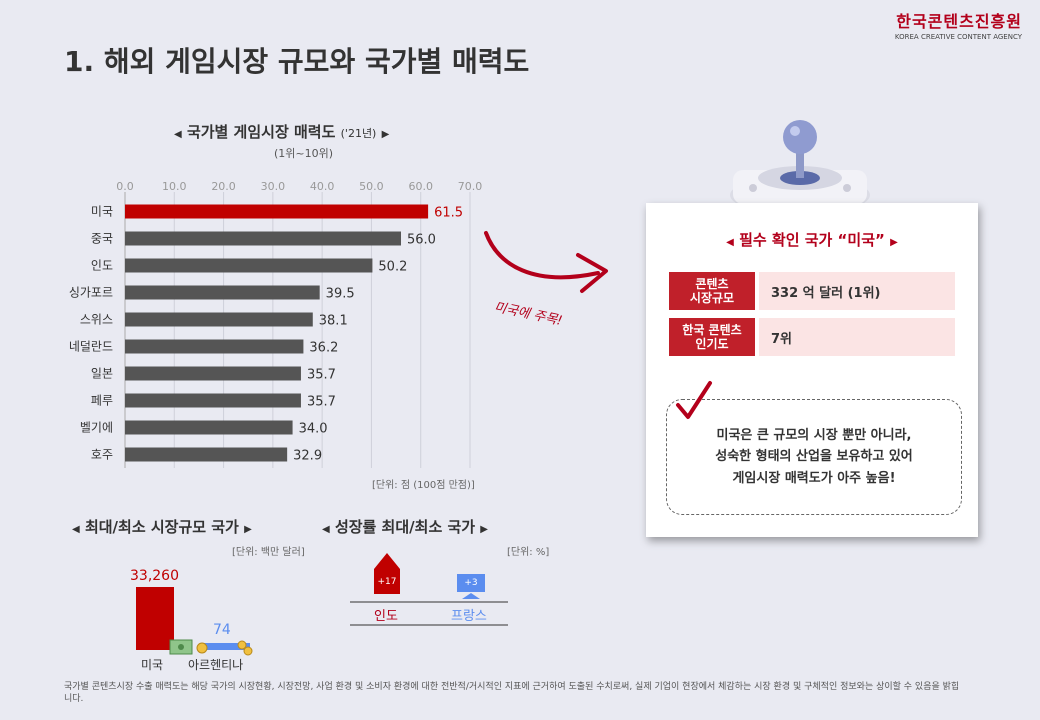  I want to click on growth-min-value: +3, so click(471, 583).